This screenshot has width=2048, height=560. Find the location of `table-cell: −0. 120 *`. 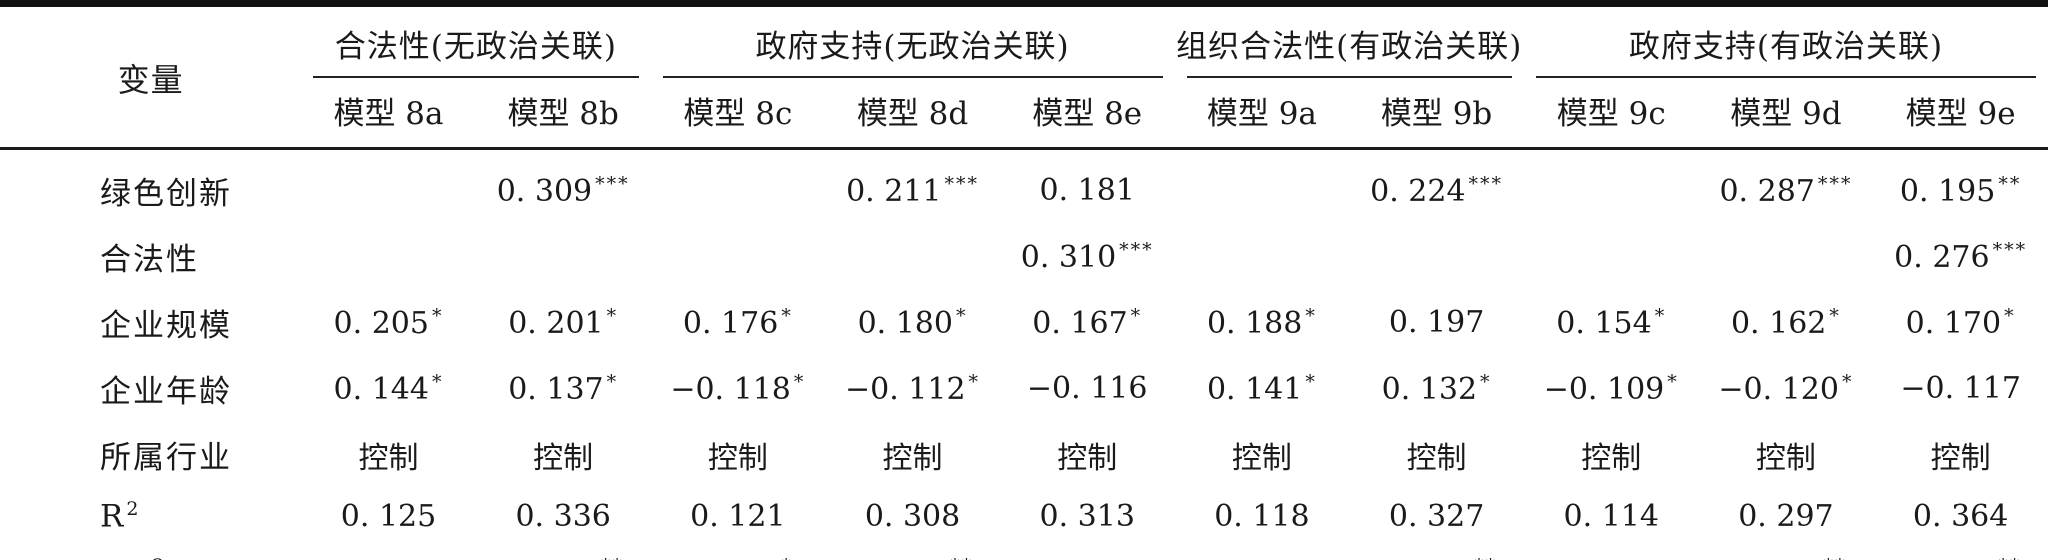

table-cell: −0. 120 * is located at coordinates (1786, 388).